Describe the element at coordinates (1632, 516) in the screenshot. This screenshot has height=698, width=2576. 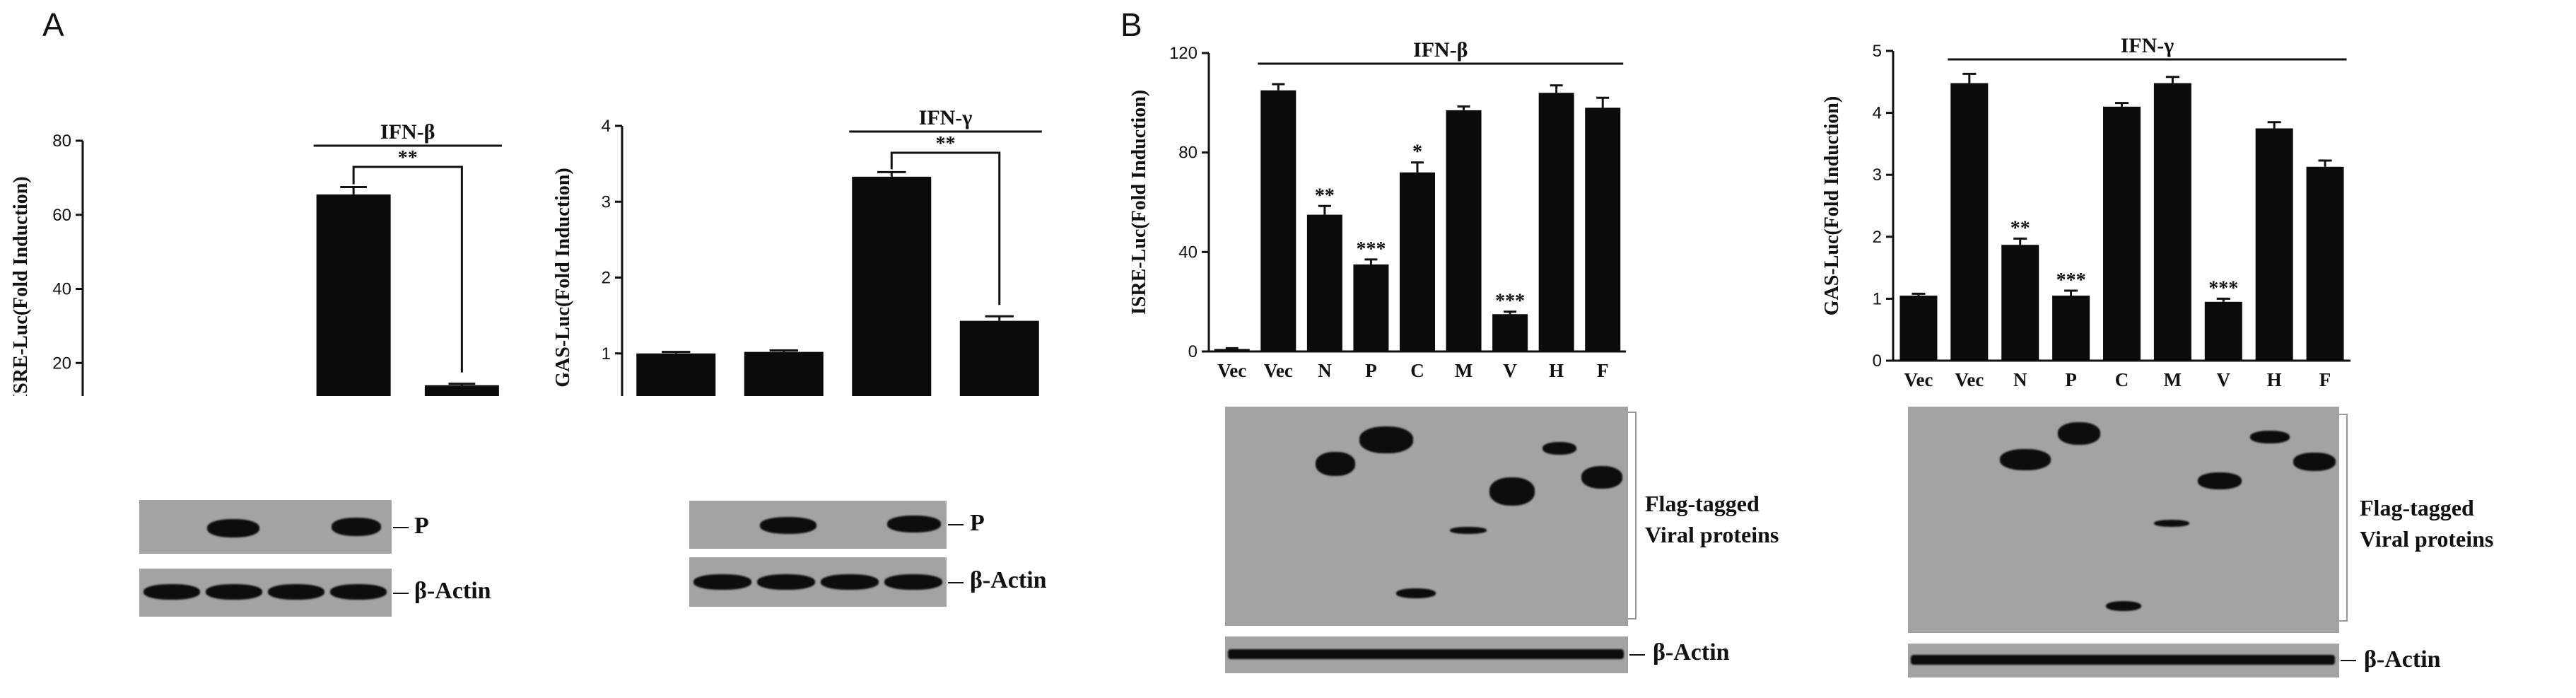
I see `bracket` at that location.